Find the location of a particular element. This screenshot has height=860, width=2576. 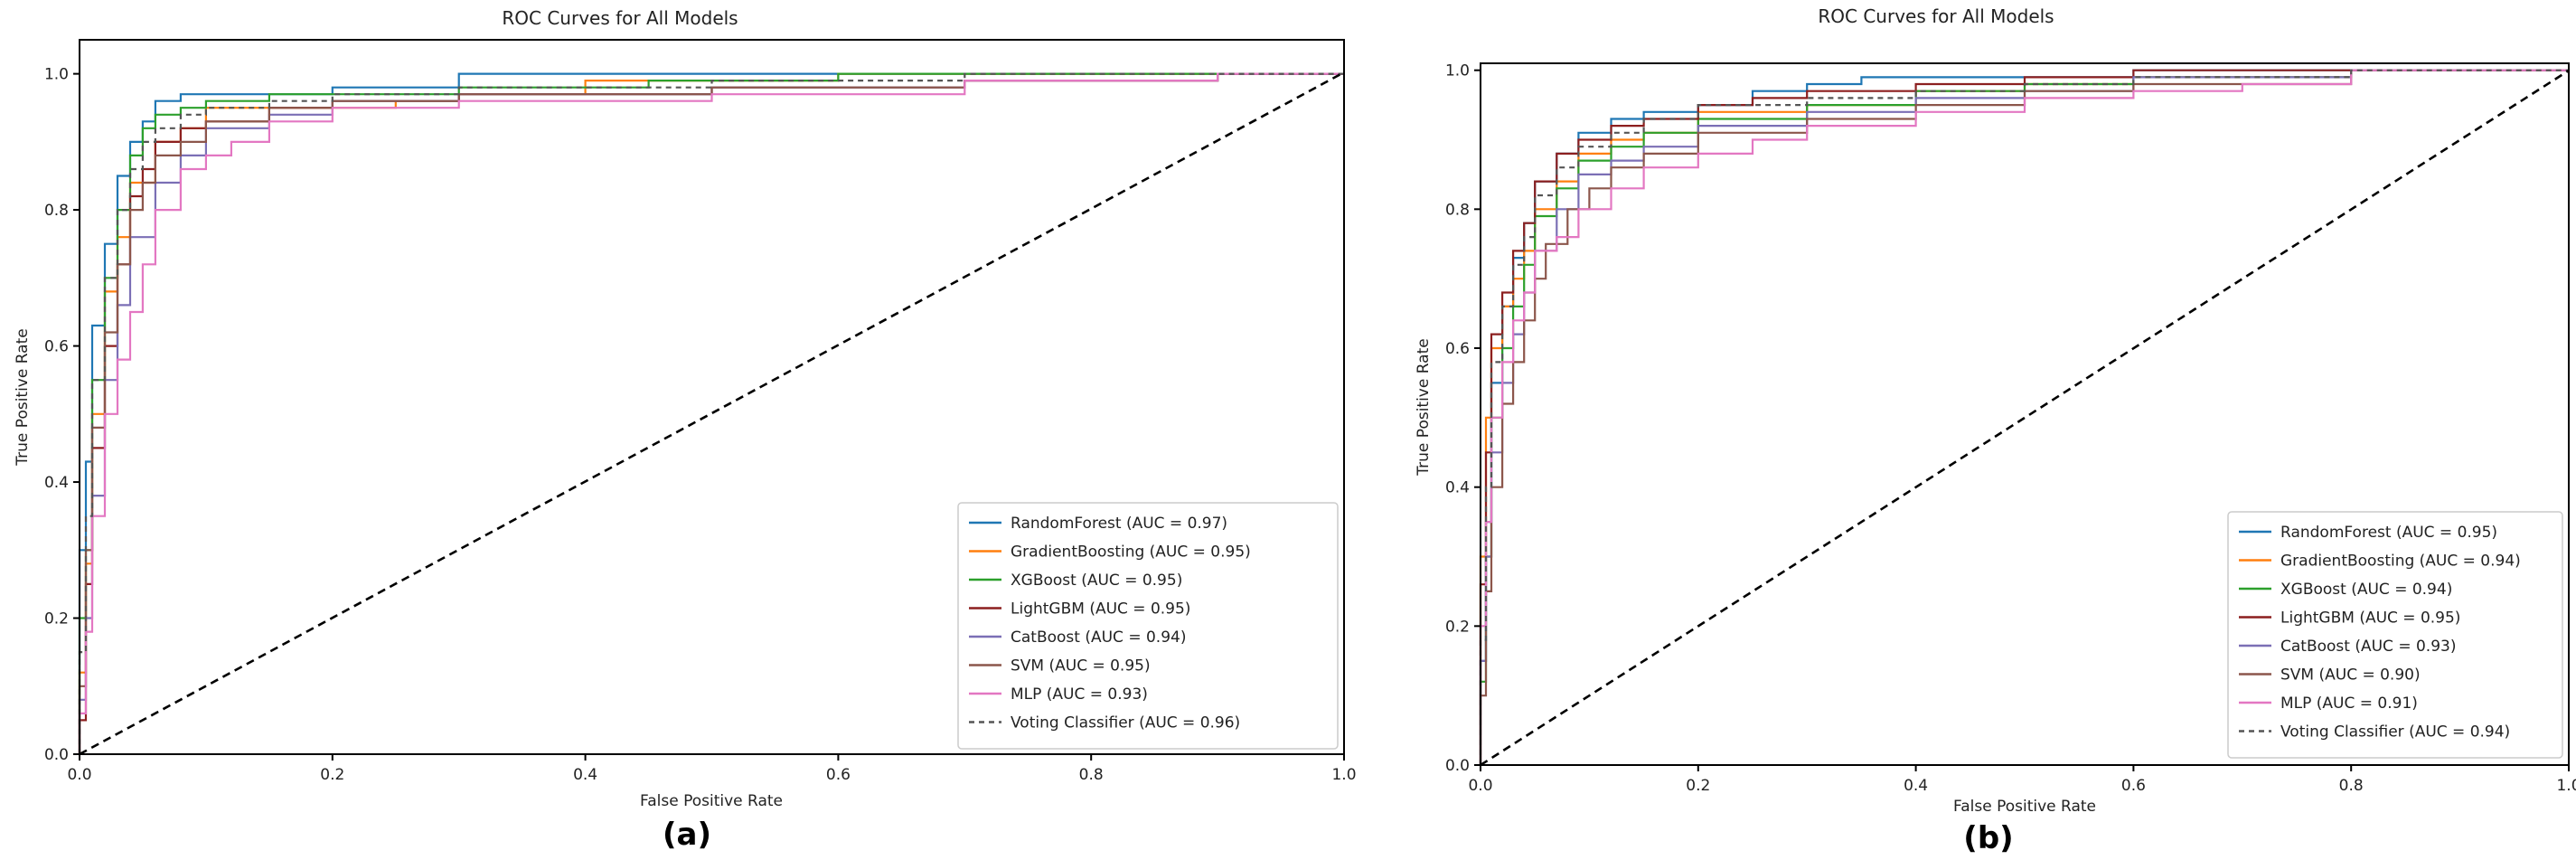

y-tick-label-a: 0.2 is located at coordinates (57, 619).